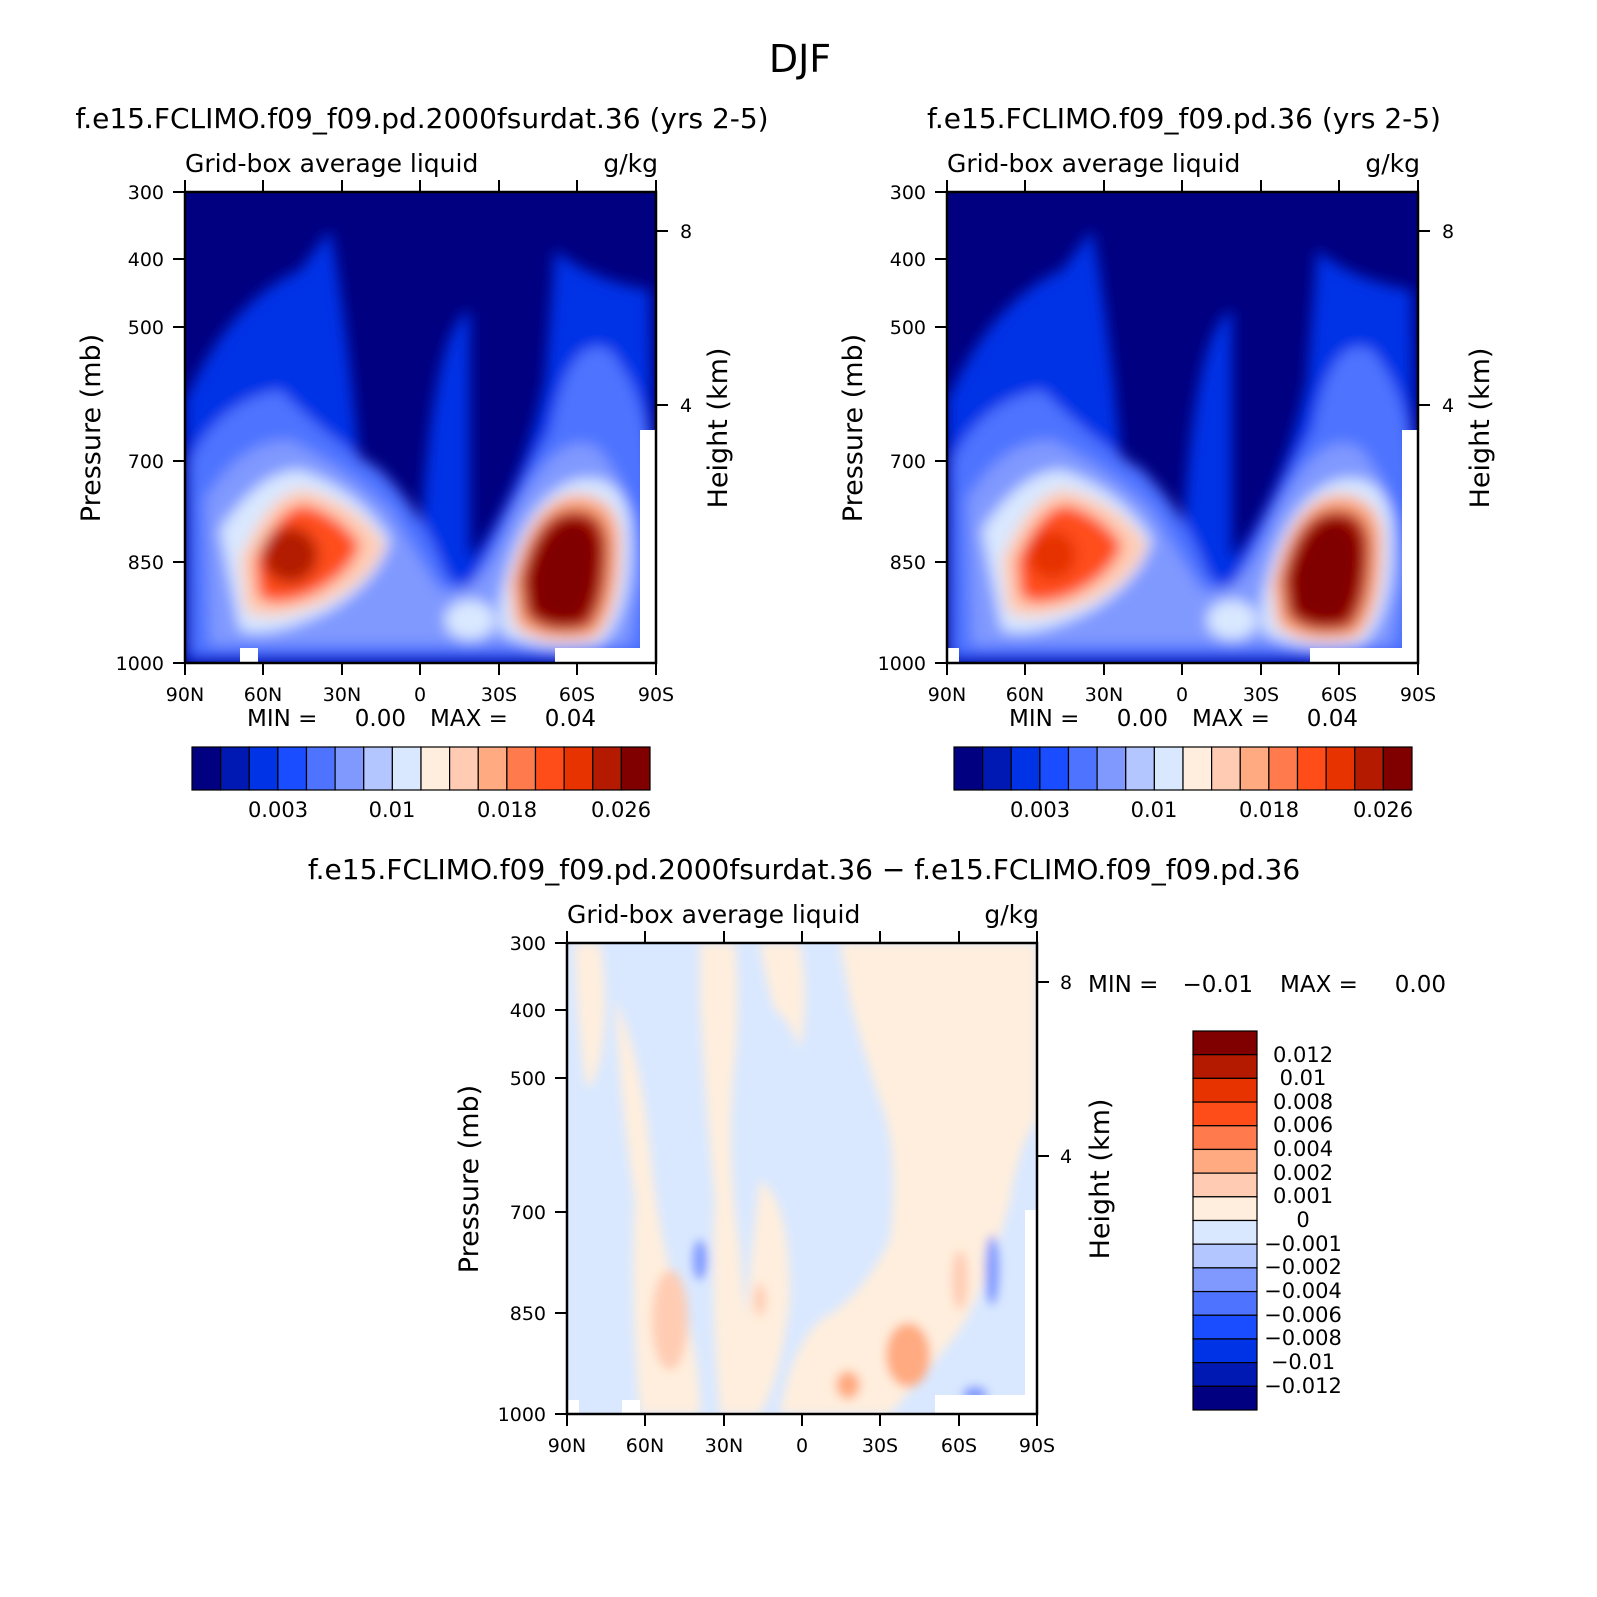 The width and height of the screenshot is (1597, 1597). I want to click on panel-3-y2label: Height (km), so click(1100, 1179).